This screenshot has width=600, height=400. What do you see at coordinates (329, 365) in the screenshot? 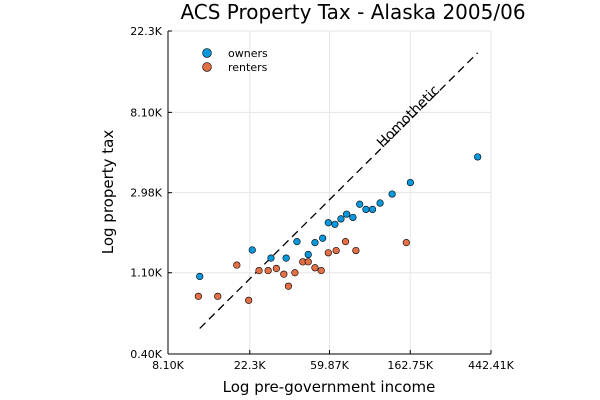
I see `x-tick-label: 59.87K` at bounding box center [329, 365].